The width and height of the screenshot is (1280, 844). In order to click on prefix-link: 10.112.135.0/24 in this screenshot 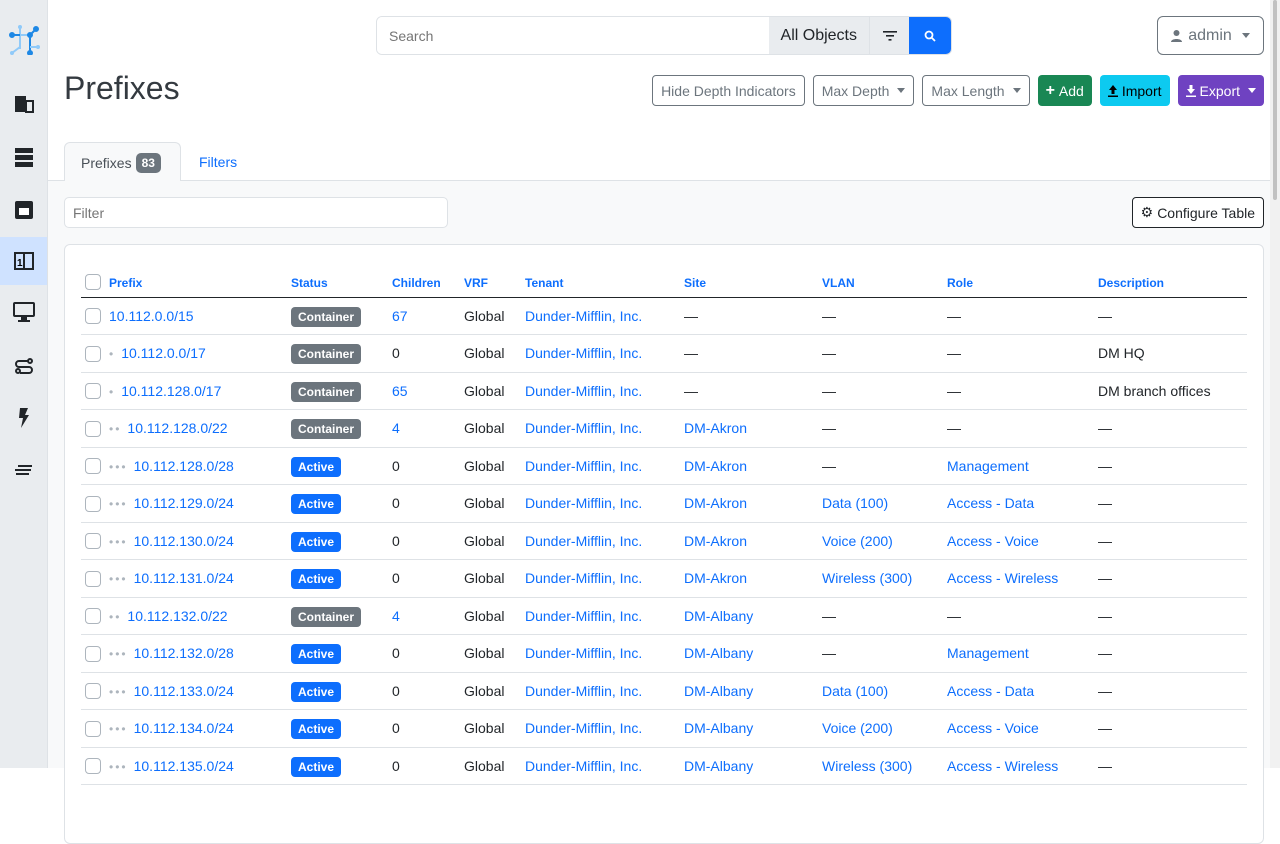, I will do `click(183, 765)`.